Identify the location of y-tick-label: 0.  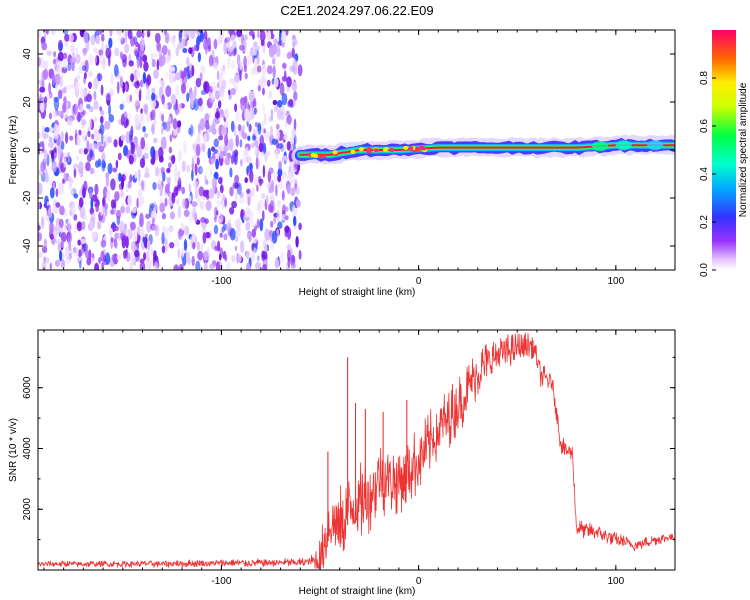
(27, 150).